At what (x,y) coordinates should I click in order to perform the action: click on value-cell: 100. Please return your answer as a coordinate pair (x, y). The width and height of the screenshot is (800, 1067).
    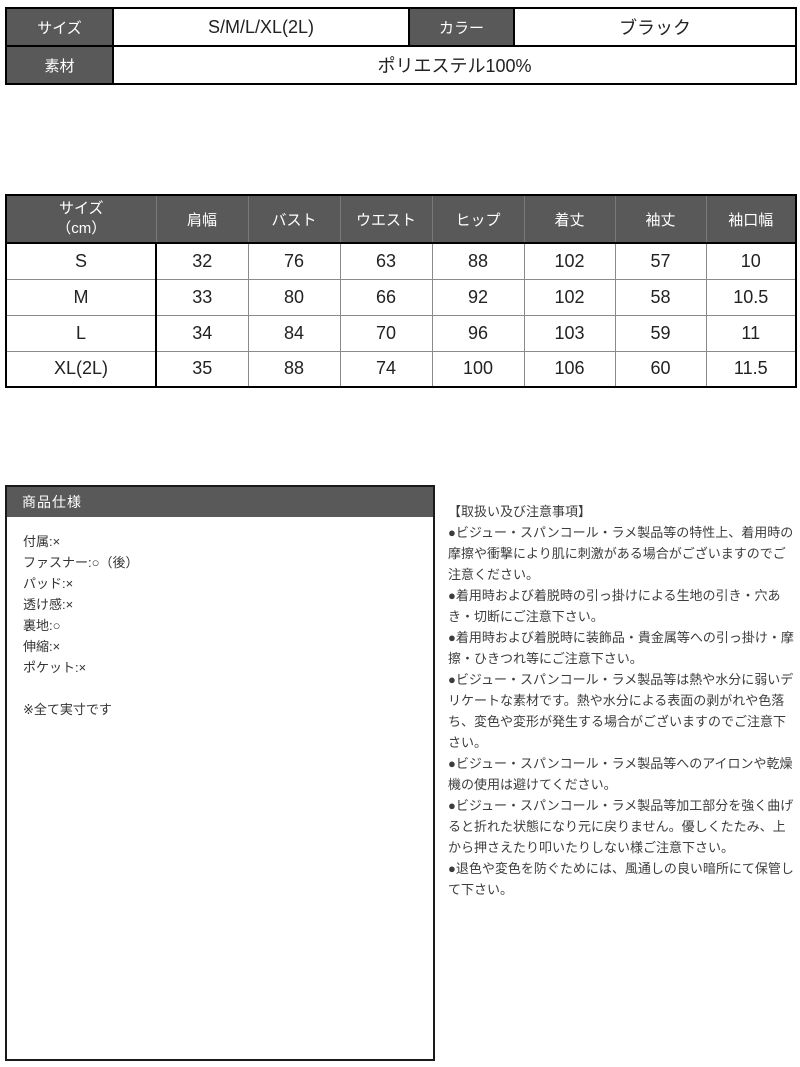
    Looking at the image, I should click on (478, 369).